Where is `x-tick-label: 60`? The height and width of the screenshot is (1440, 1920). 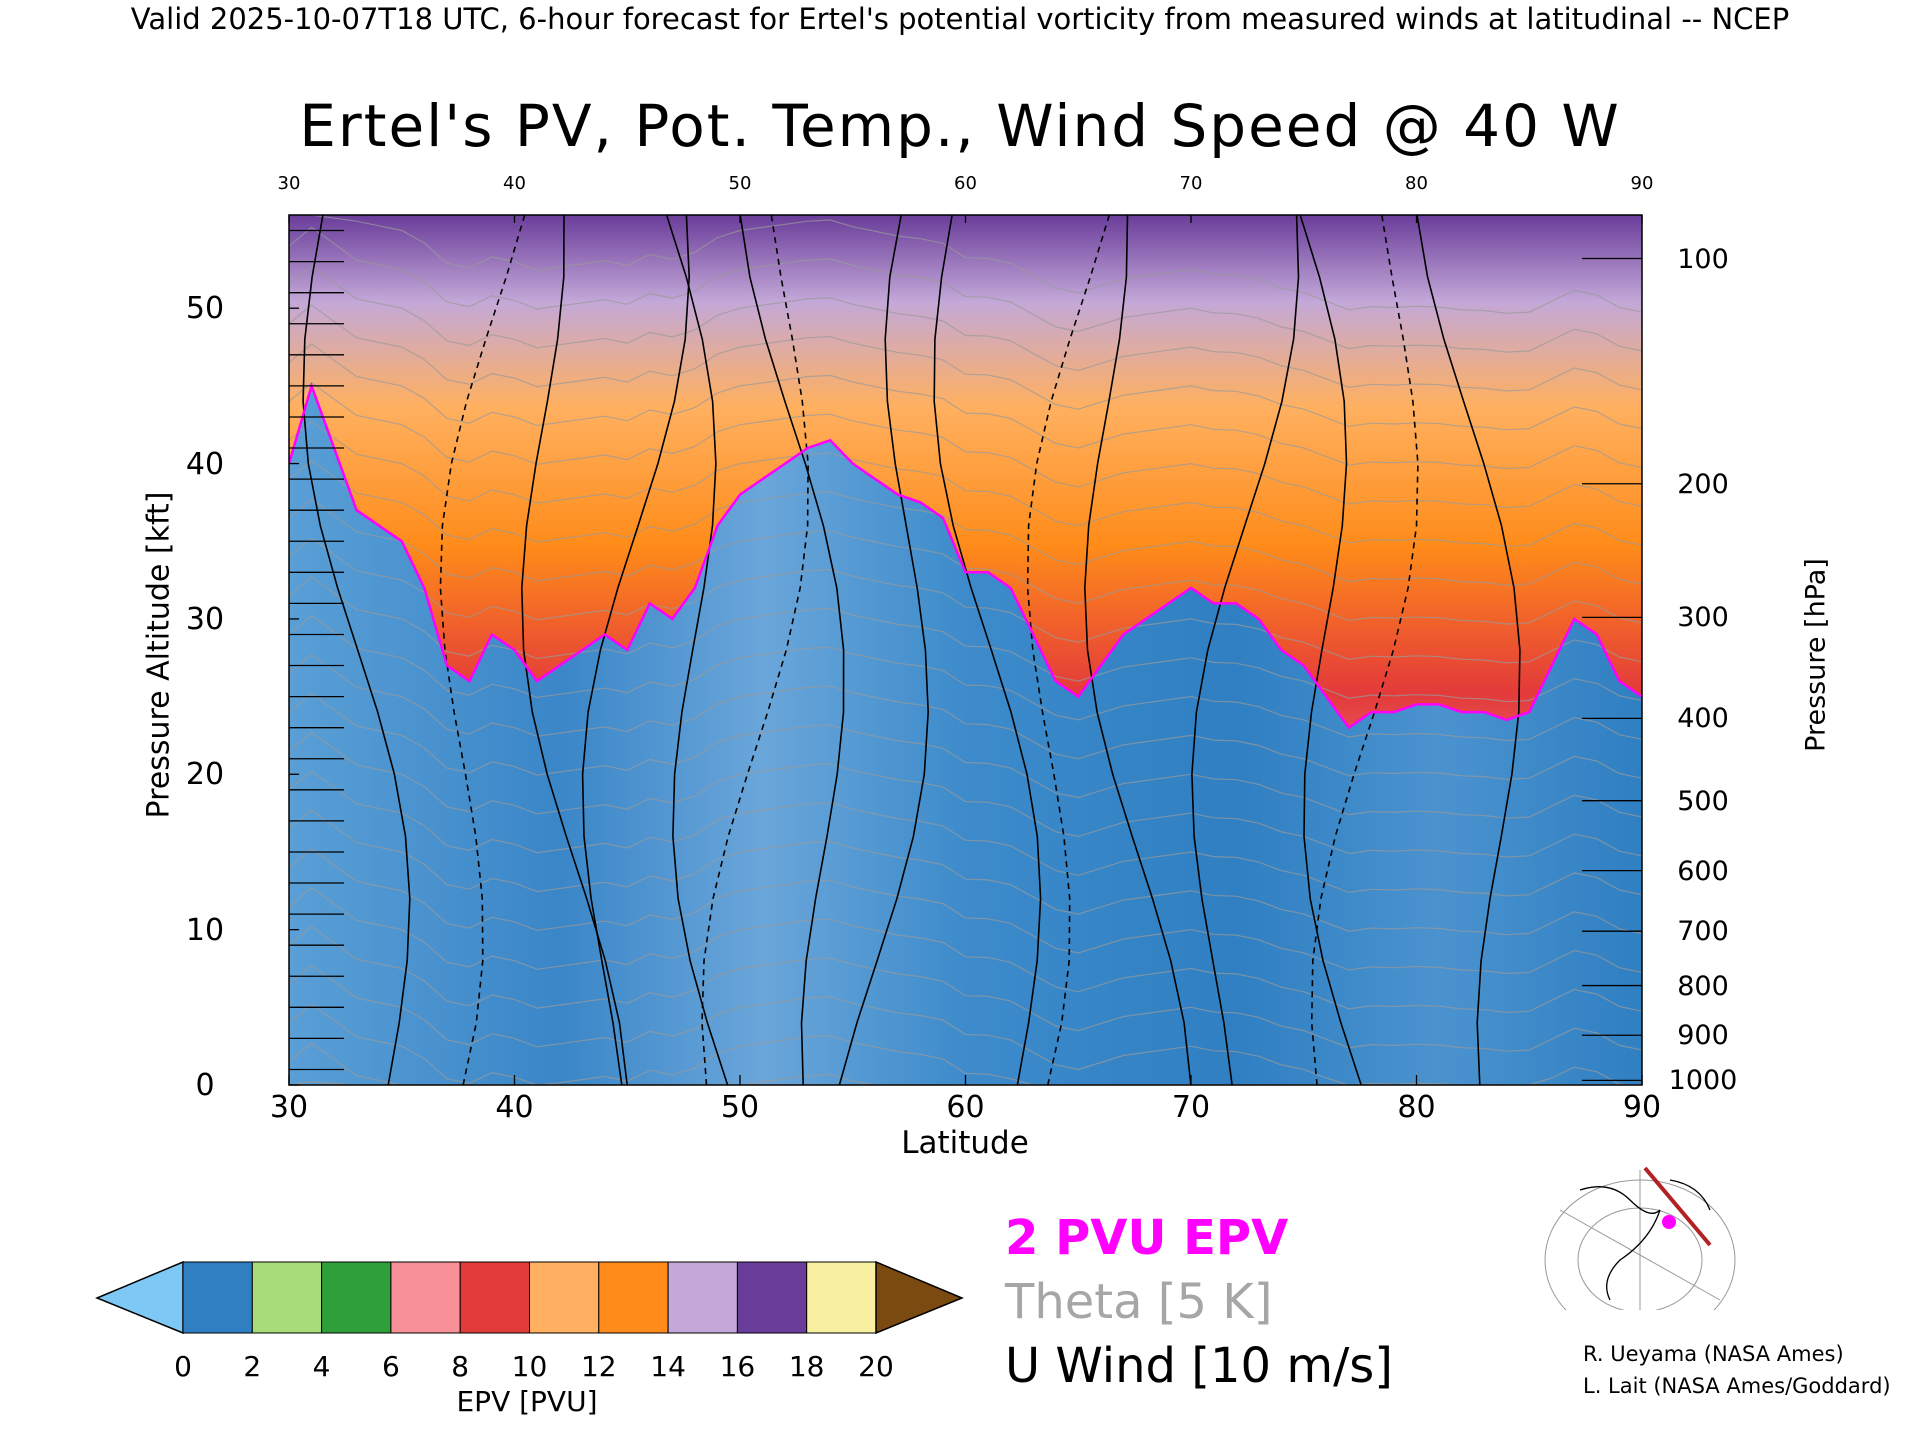
x-tick-label: 60 is located at coordinates (965, 1107).